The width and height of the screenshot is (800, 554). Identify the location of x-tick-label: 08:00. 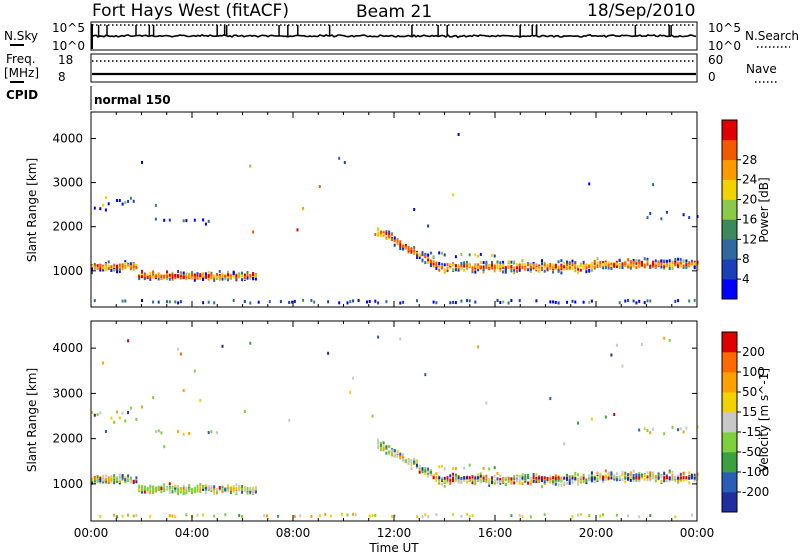
(293, 533).